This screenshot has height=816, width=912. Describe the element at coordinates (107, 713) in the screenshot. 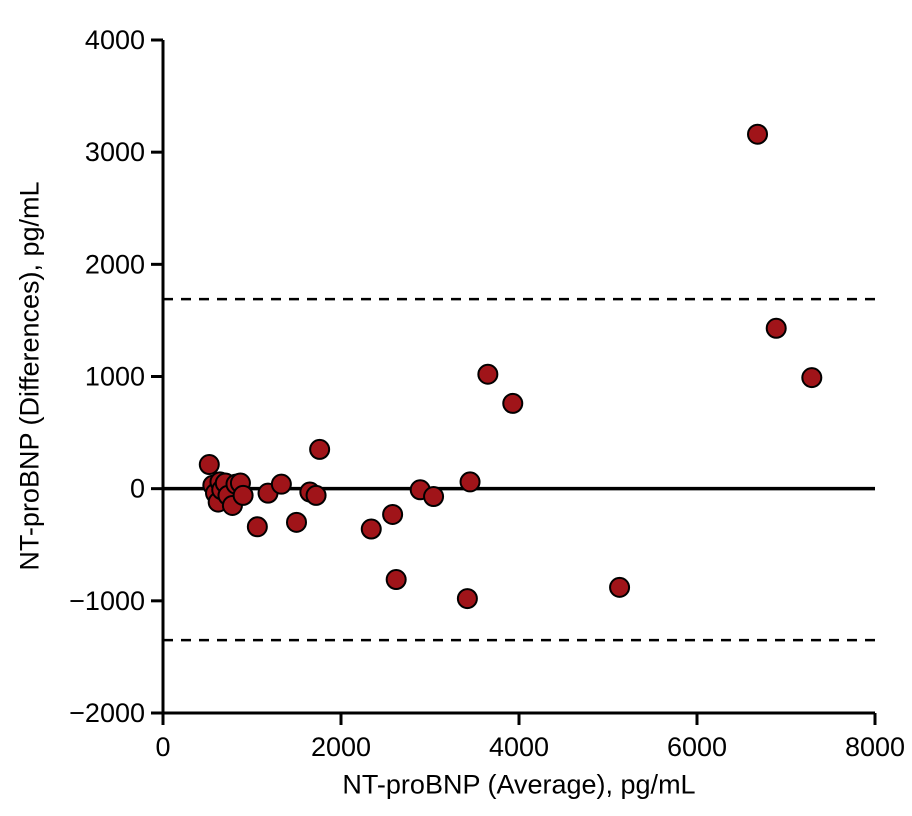

I see `y-tick-label: −2000` at that location.